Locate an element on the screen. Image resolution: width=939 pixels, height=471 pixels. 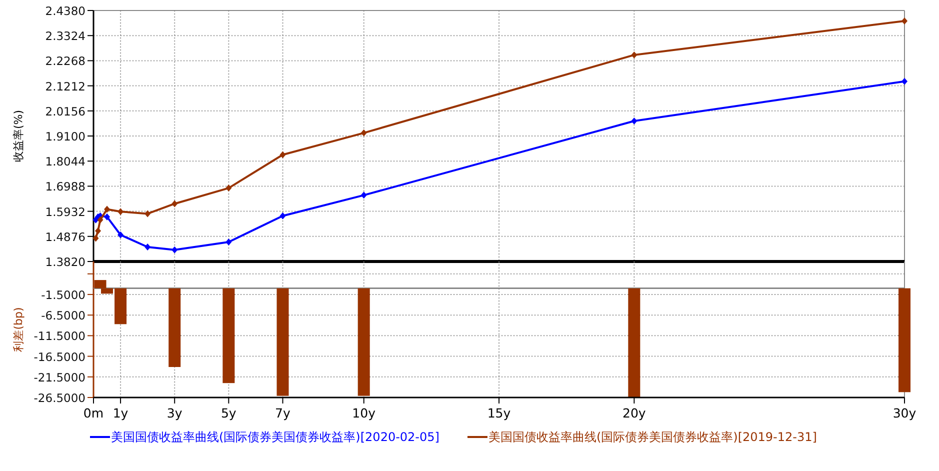
y-tick-label: 2.3324 is located at coordinates (65, 36).